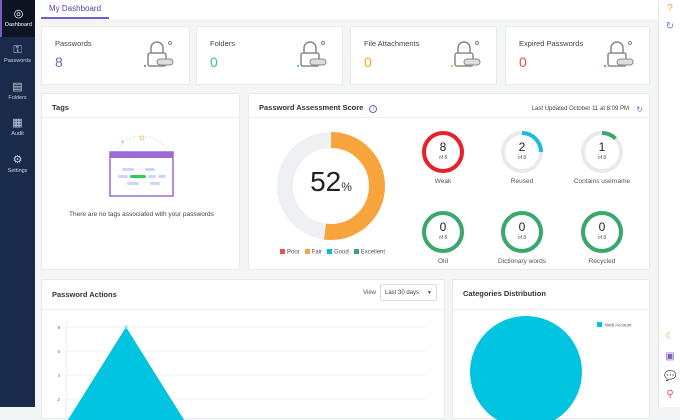 The image size is (680, 420). I want to click on stat-value: 8, so click(59, 62).